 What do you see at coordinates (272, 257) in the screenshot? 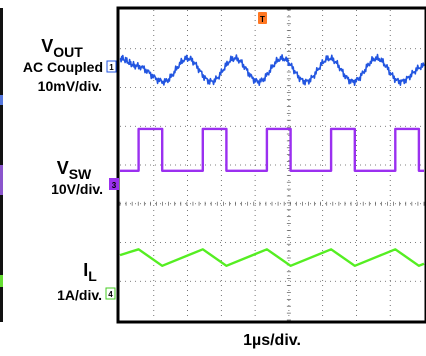
I see `il-trace` at bounding box center [272, 257].